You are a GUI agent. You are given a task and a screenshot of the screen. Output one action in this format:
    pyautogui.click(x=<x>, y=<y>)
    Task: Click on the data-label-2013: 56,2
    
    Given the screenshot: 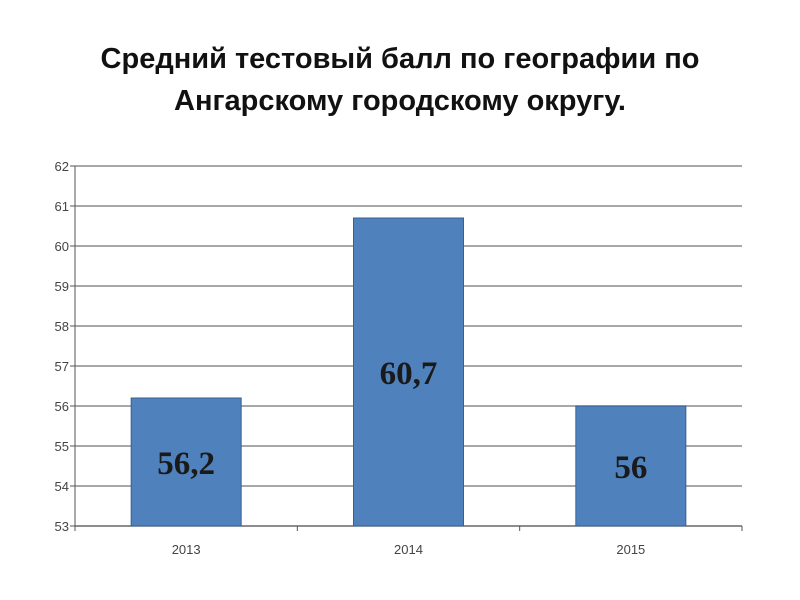 What is the action you would take?
    pyautogui.click(x=186, y=464)
    